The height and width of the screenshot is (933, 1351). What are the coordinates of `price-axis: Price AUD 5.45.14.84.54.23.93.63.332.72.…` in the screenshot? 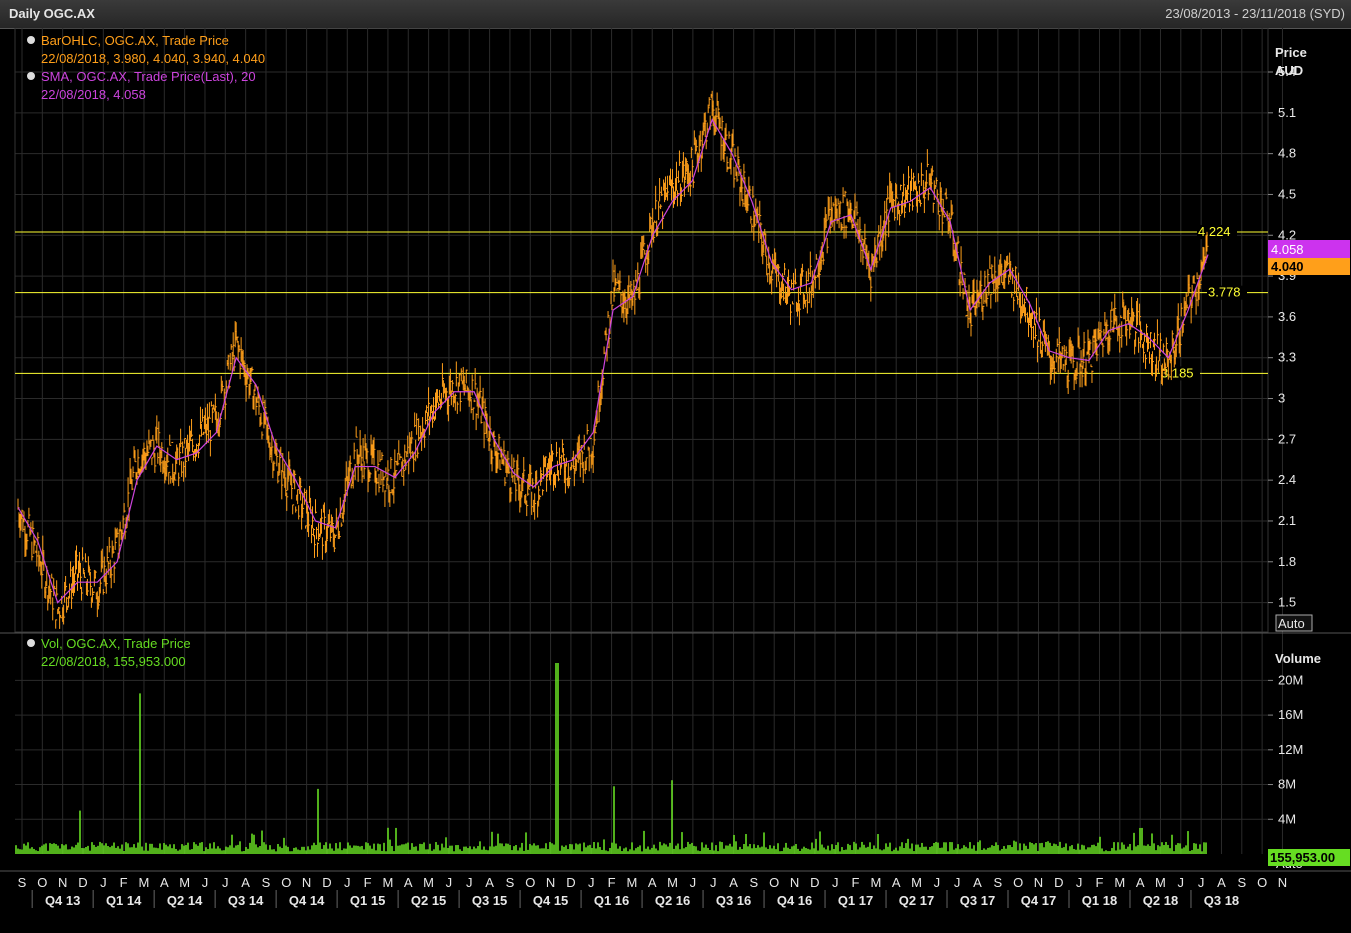 It's located at (1290, 338).